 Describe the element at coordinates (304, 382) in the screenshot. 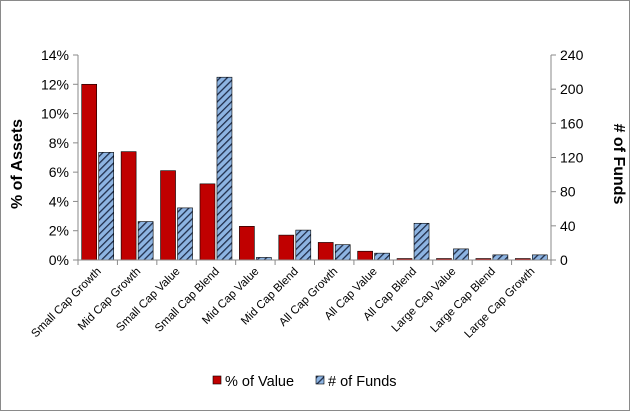

I see `legend: % of Value # of Funds` at that location.